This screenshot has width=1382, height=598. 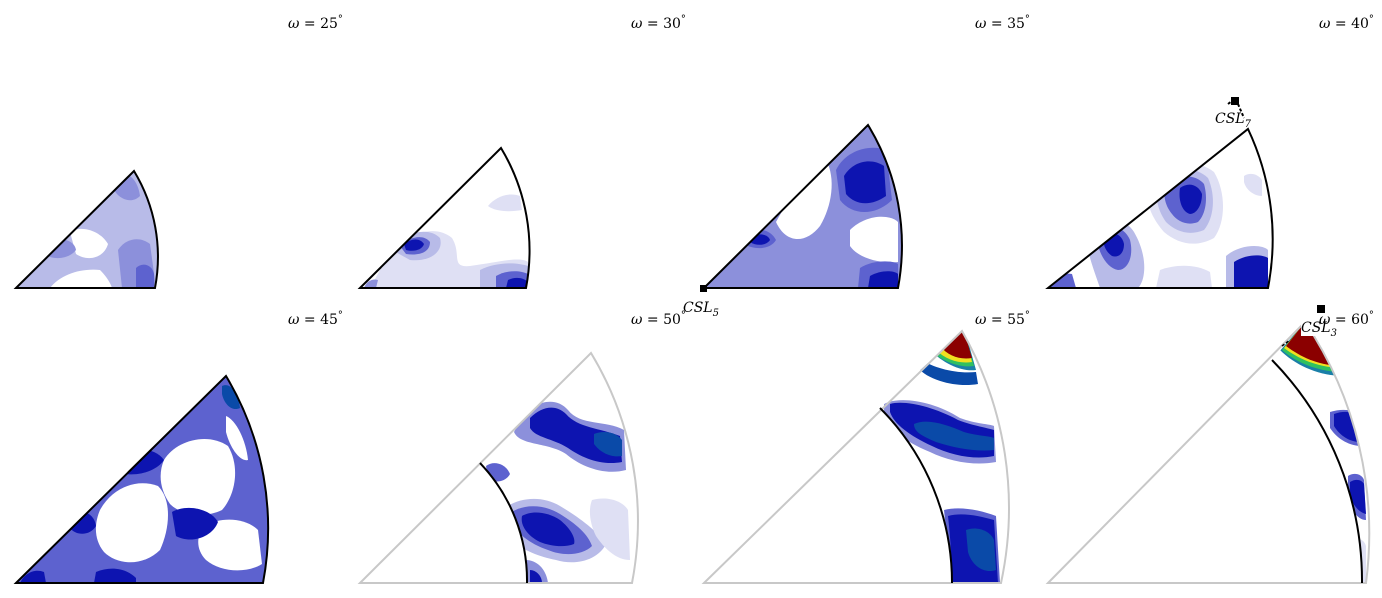 I want to click on panel-omega-40: CSL7, so click(x=1159, y=193).